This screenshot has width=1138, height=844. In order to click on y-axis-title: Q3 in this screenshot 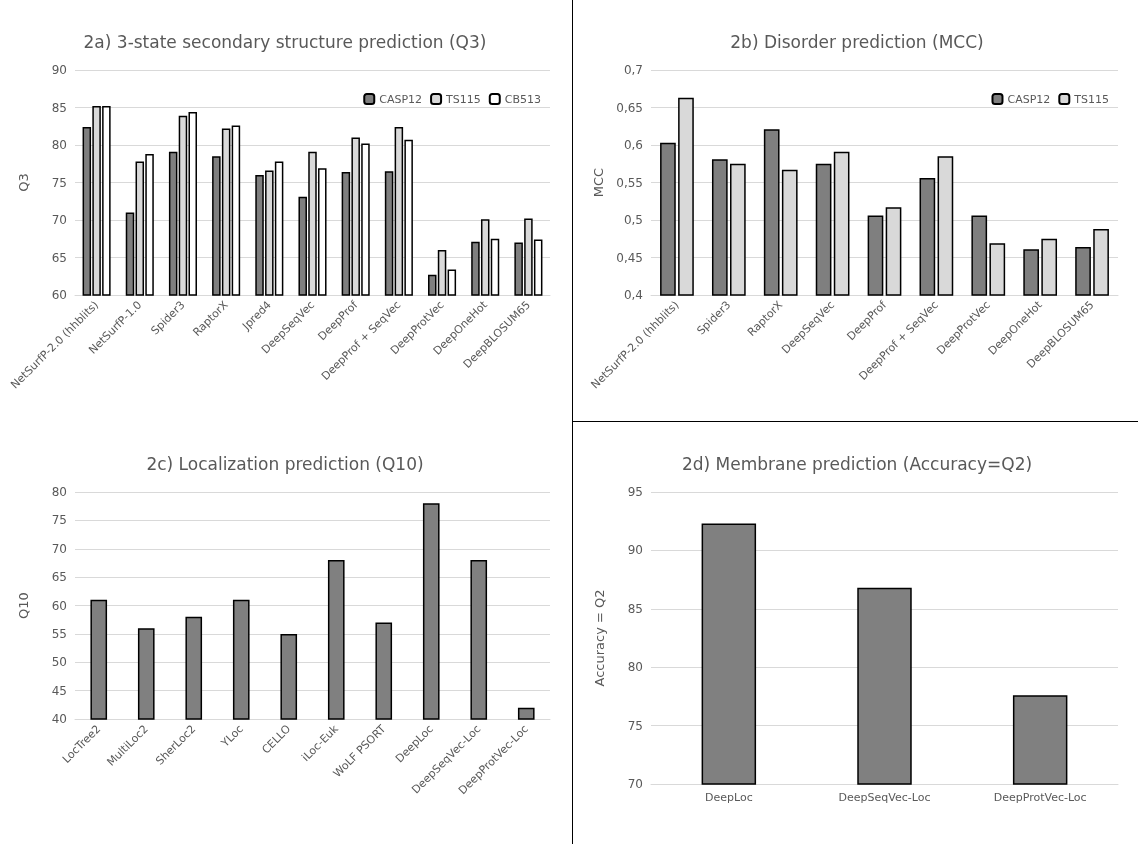, I will do `click(23, 182)`.